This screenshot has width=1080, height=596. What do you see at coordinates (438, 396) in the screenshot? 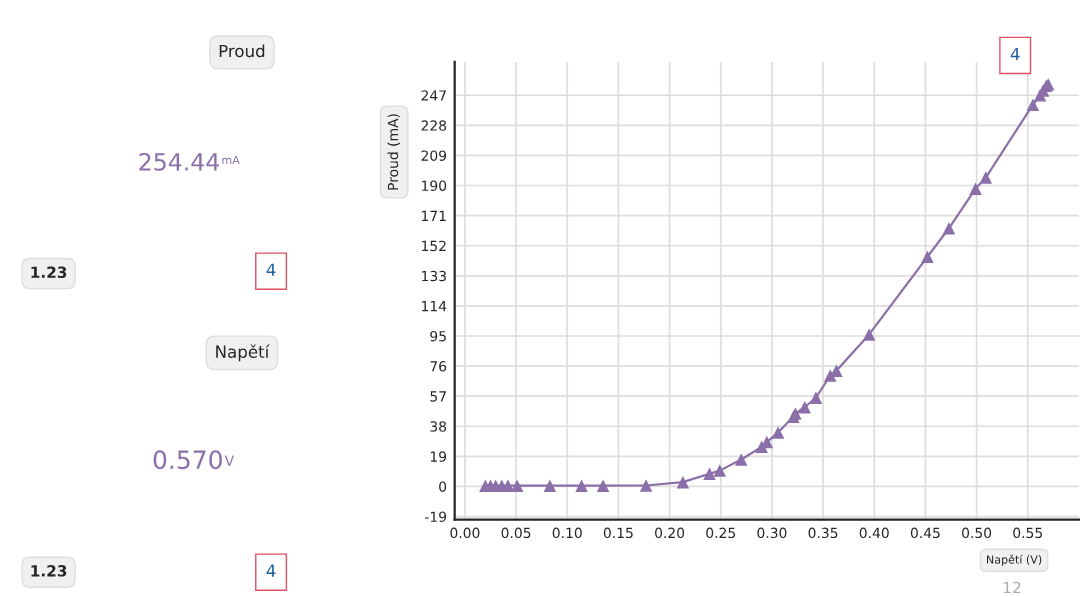
I see `y-tick-label: 57` at bounding box center [438, 396].